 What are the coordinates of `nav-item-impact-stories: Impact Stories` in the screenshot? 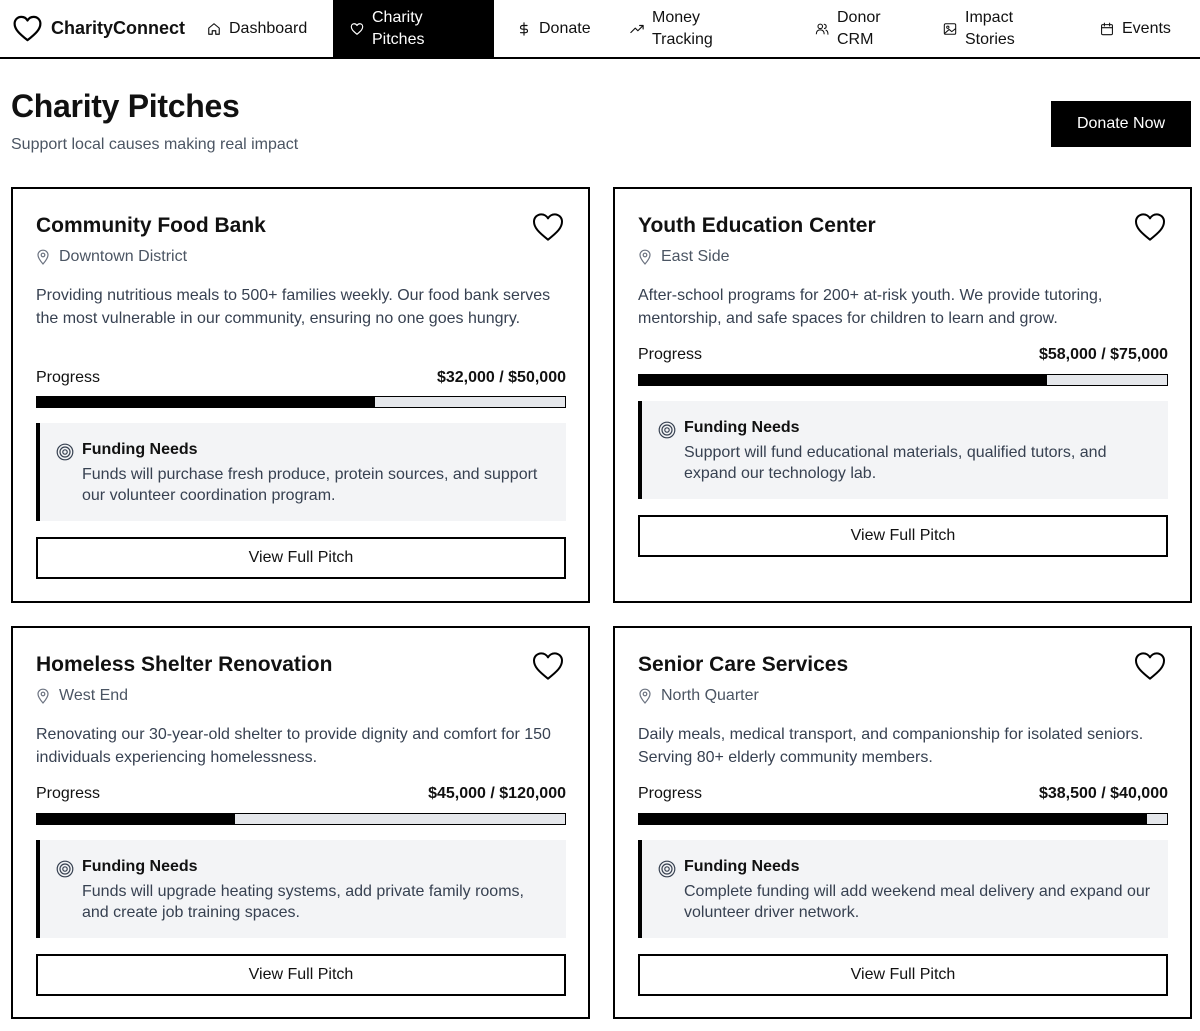 It's located at (1006, 28).